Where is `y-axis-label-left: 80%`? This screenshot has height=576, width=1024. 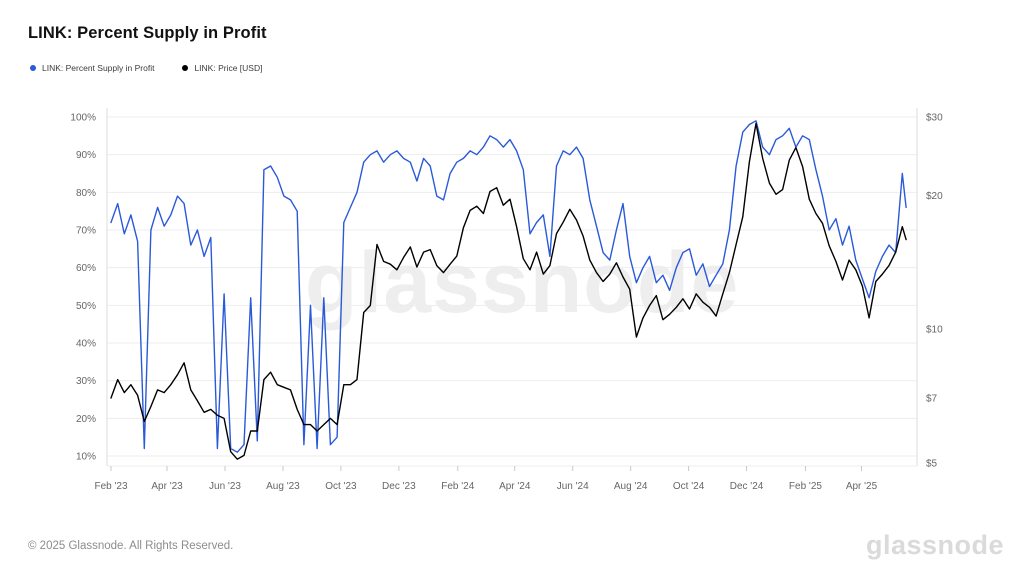 y-axis-label-left: 80% is located at coordinates (86, 193).